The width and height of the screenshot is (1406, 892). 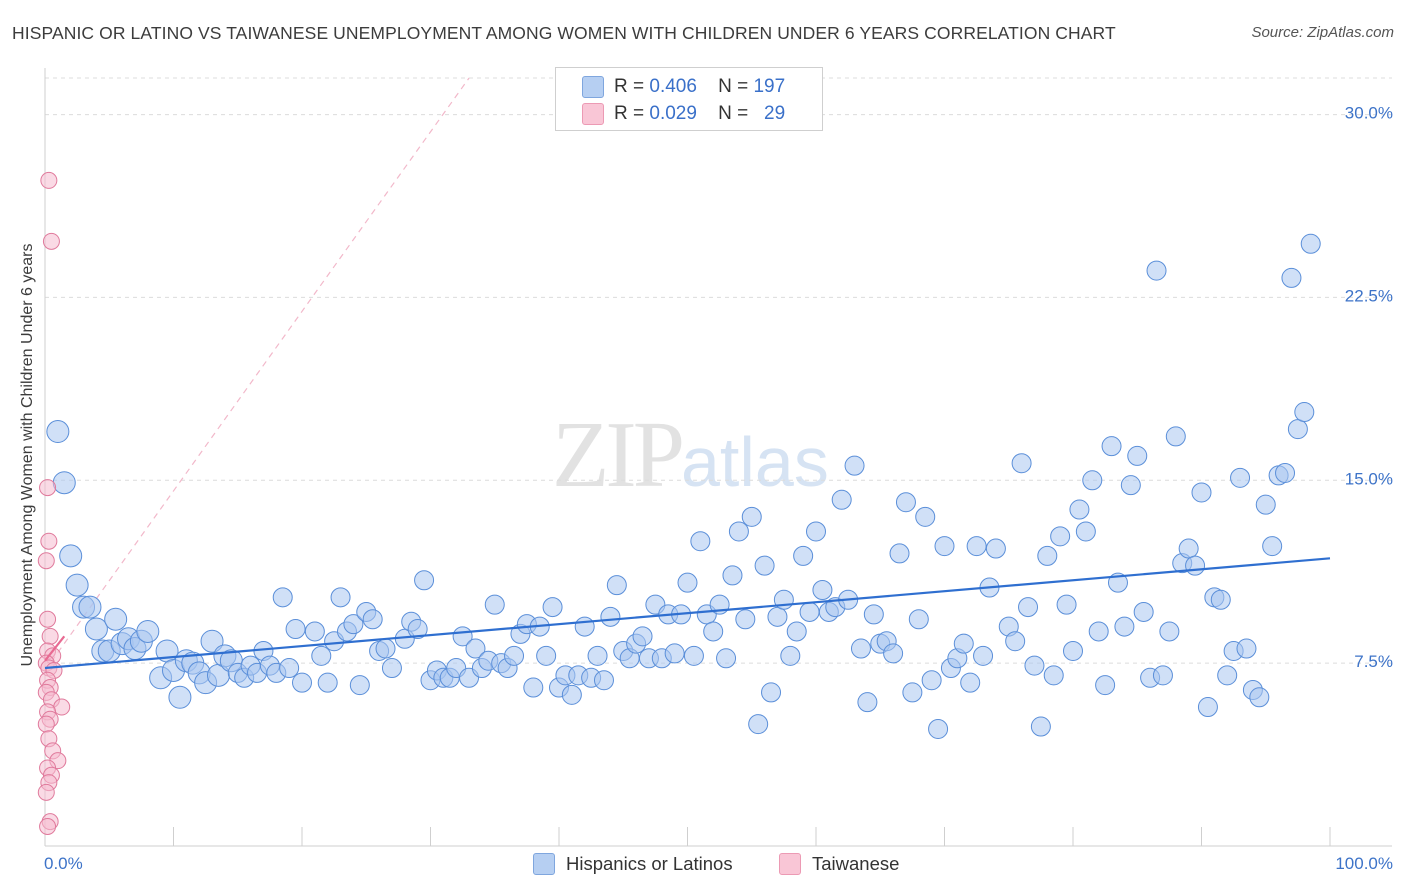 I want to click on legend-r-value-hispanic: 0.406, so click(x=673, y=86).